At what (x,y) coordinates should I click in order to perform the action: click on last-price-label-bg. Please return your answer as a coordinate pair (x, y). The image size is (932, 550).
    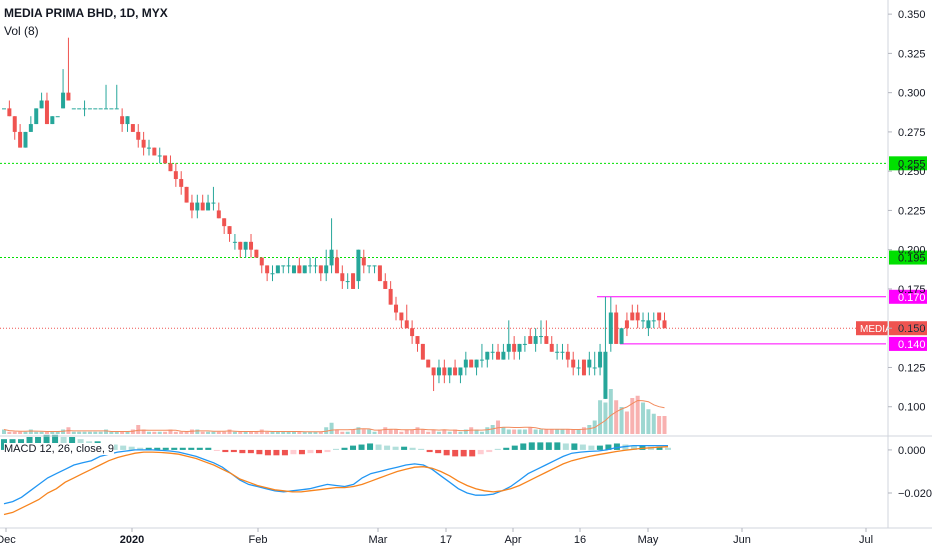
    Looking at the image, I should click on (908, 328).